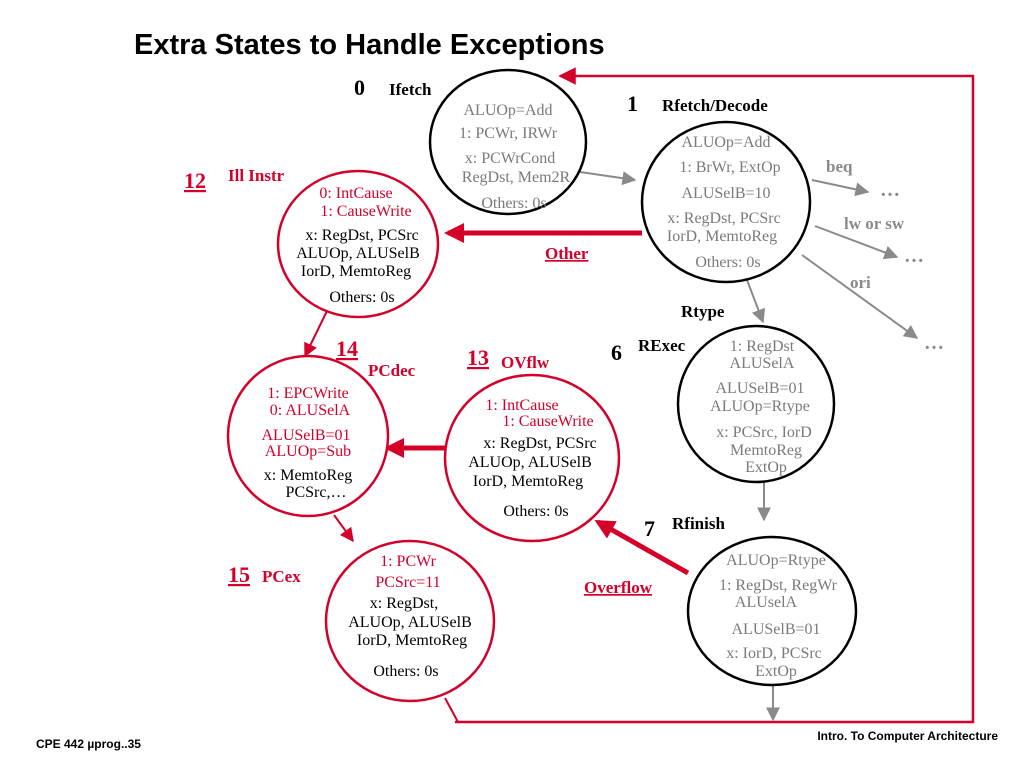 The width and height of the screenshot is (1024, 768). What do you see at coordinates (567, 253) in the screenshot?
I see `transition-label-other: Other` at bounding box center [567, 253].